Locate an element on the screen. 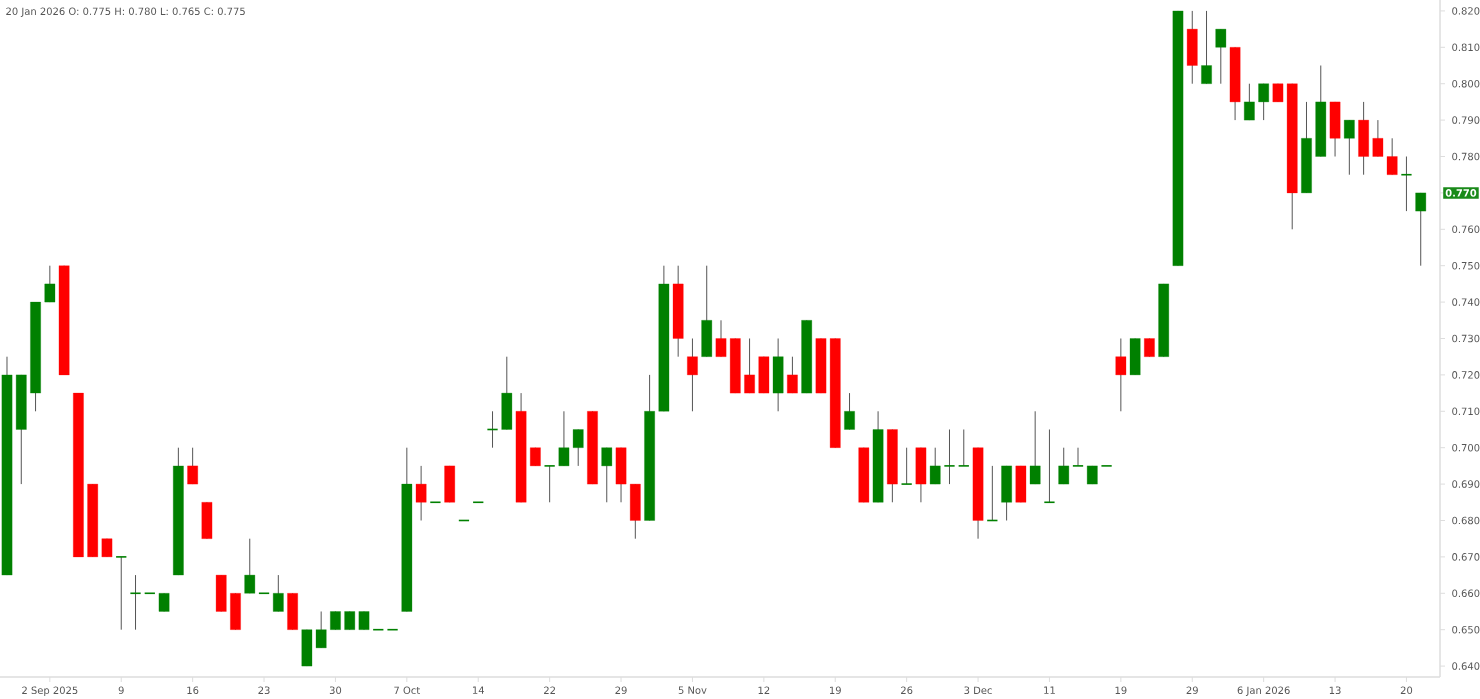  x-tick-label: 30 is located at coordinates (335, 690).